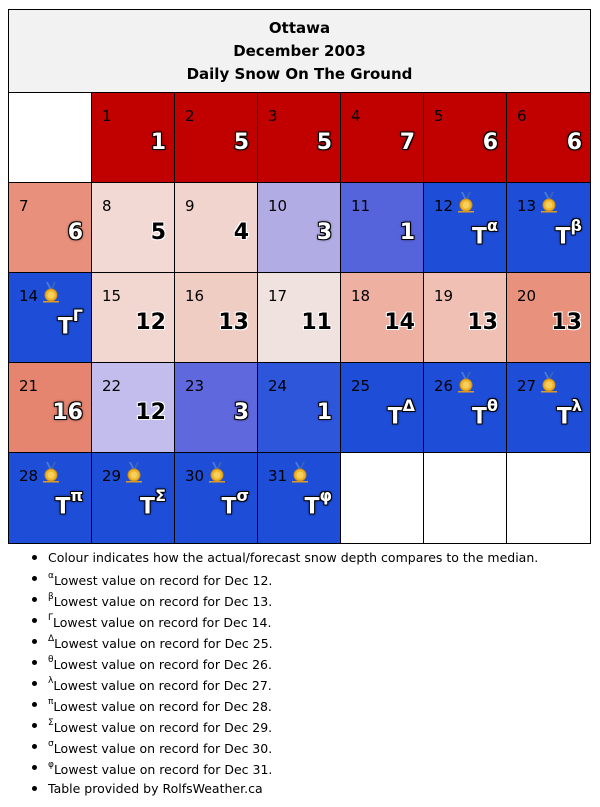  What do you see at coordinates (522, 116) in the screenshot?
I see `day-number: 6` at bounding box center [522, 116].